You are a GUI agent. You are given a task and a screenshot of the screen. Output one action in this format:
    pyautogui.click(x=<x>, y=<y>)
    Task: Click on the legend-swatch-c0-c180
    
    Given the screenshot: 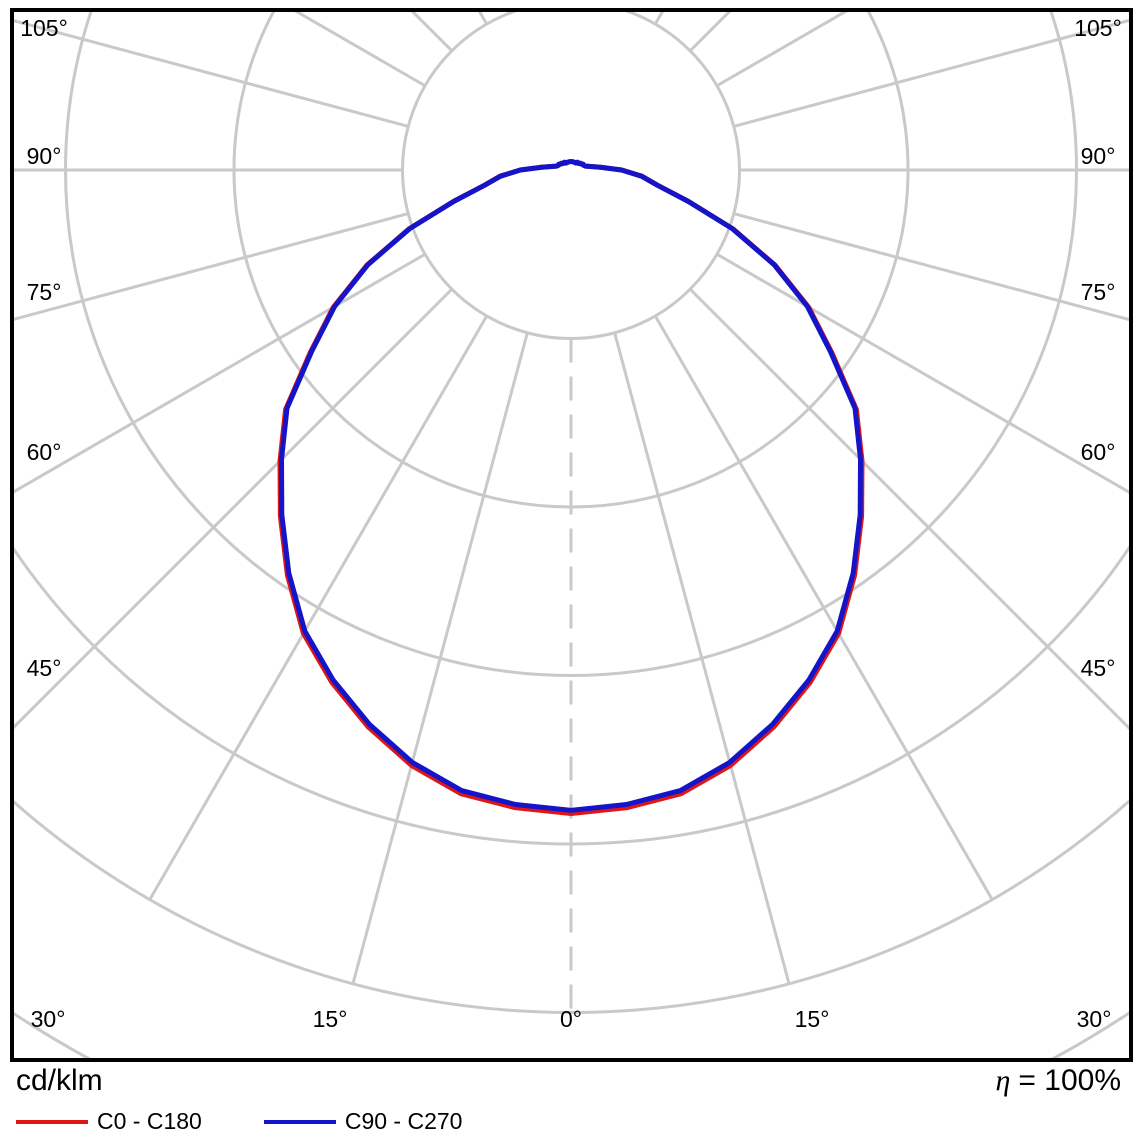 What is the action you would take?
    pyautogui.click(x=52, y=1121)
    